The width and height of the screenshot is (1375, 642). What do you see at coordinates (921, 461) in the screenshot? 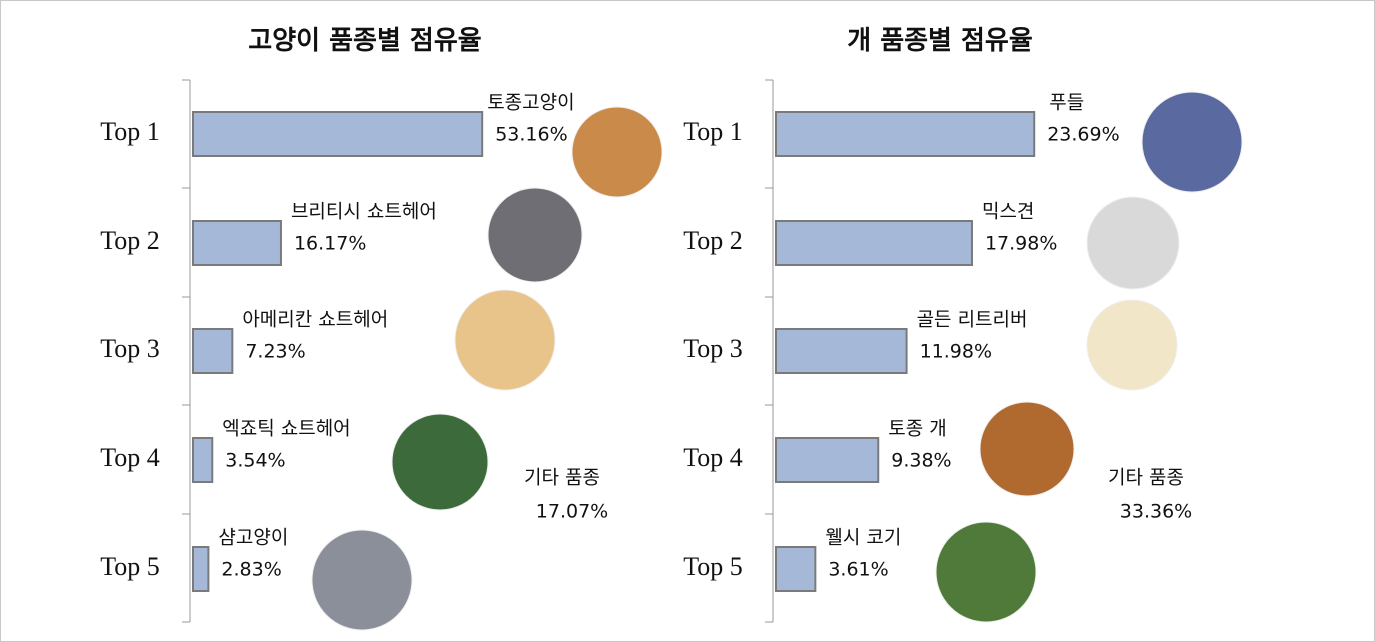
I see `value-label: 9.38%` at bounding box center [921, 461].